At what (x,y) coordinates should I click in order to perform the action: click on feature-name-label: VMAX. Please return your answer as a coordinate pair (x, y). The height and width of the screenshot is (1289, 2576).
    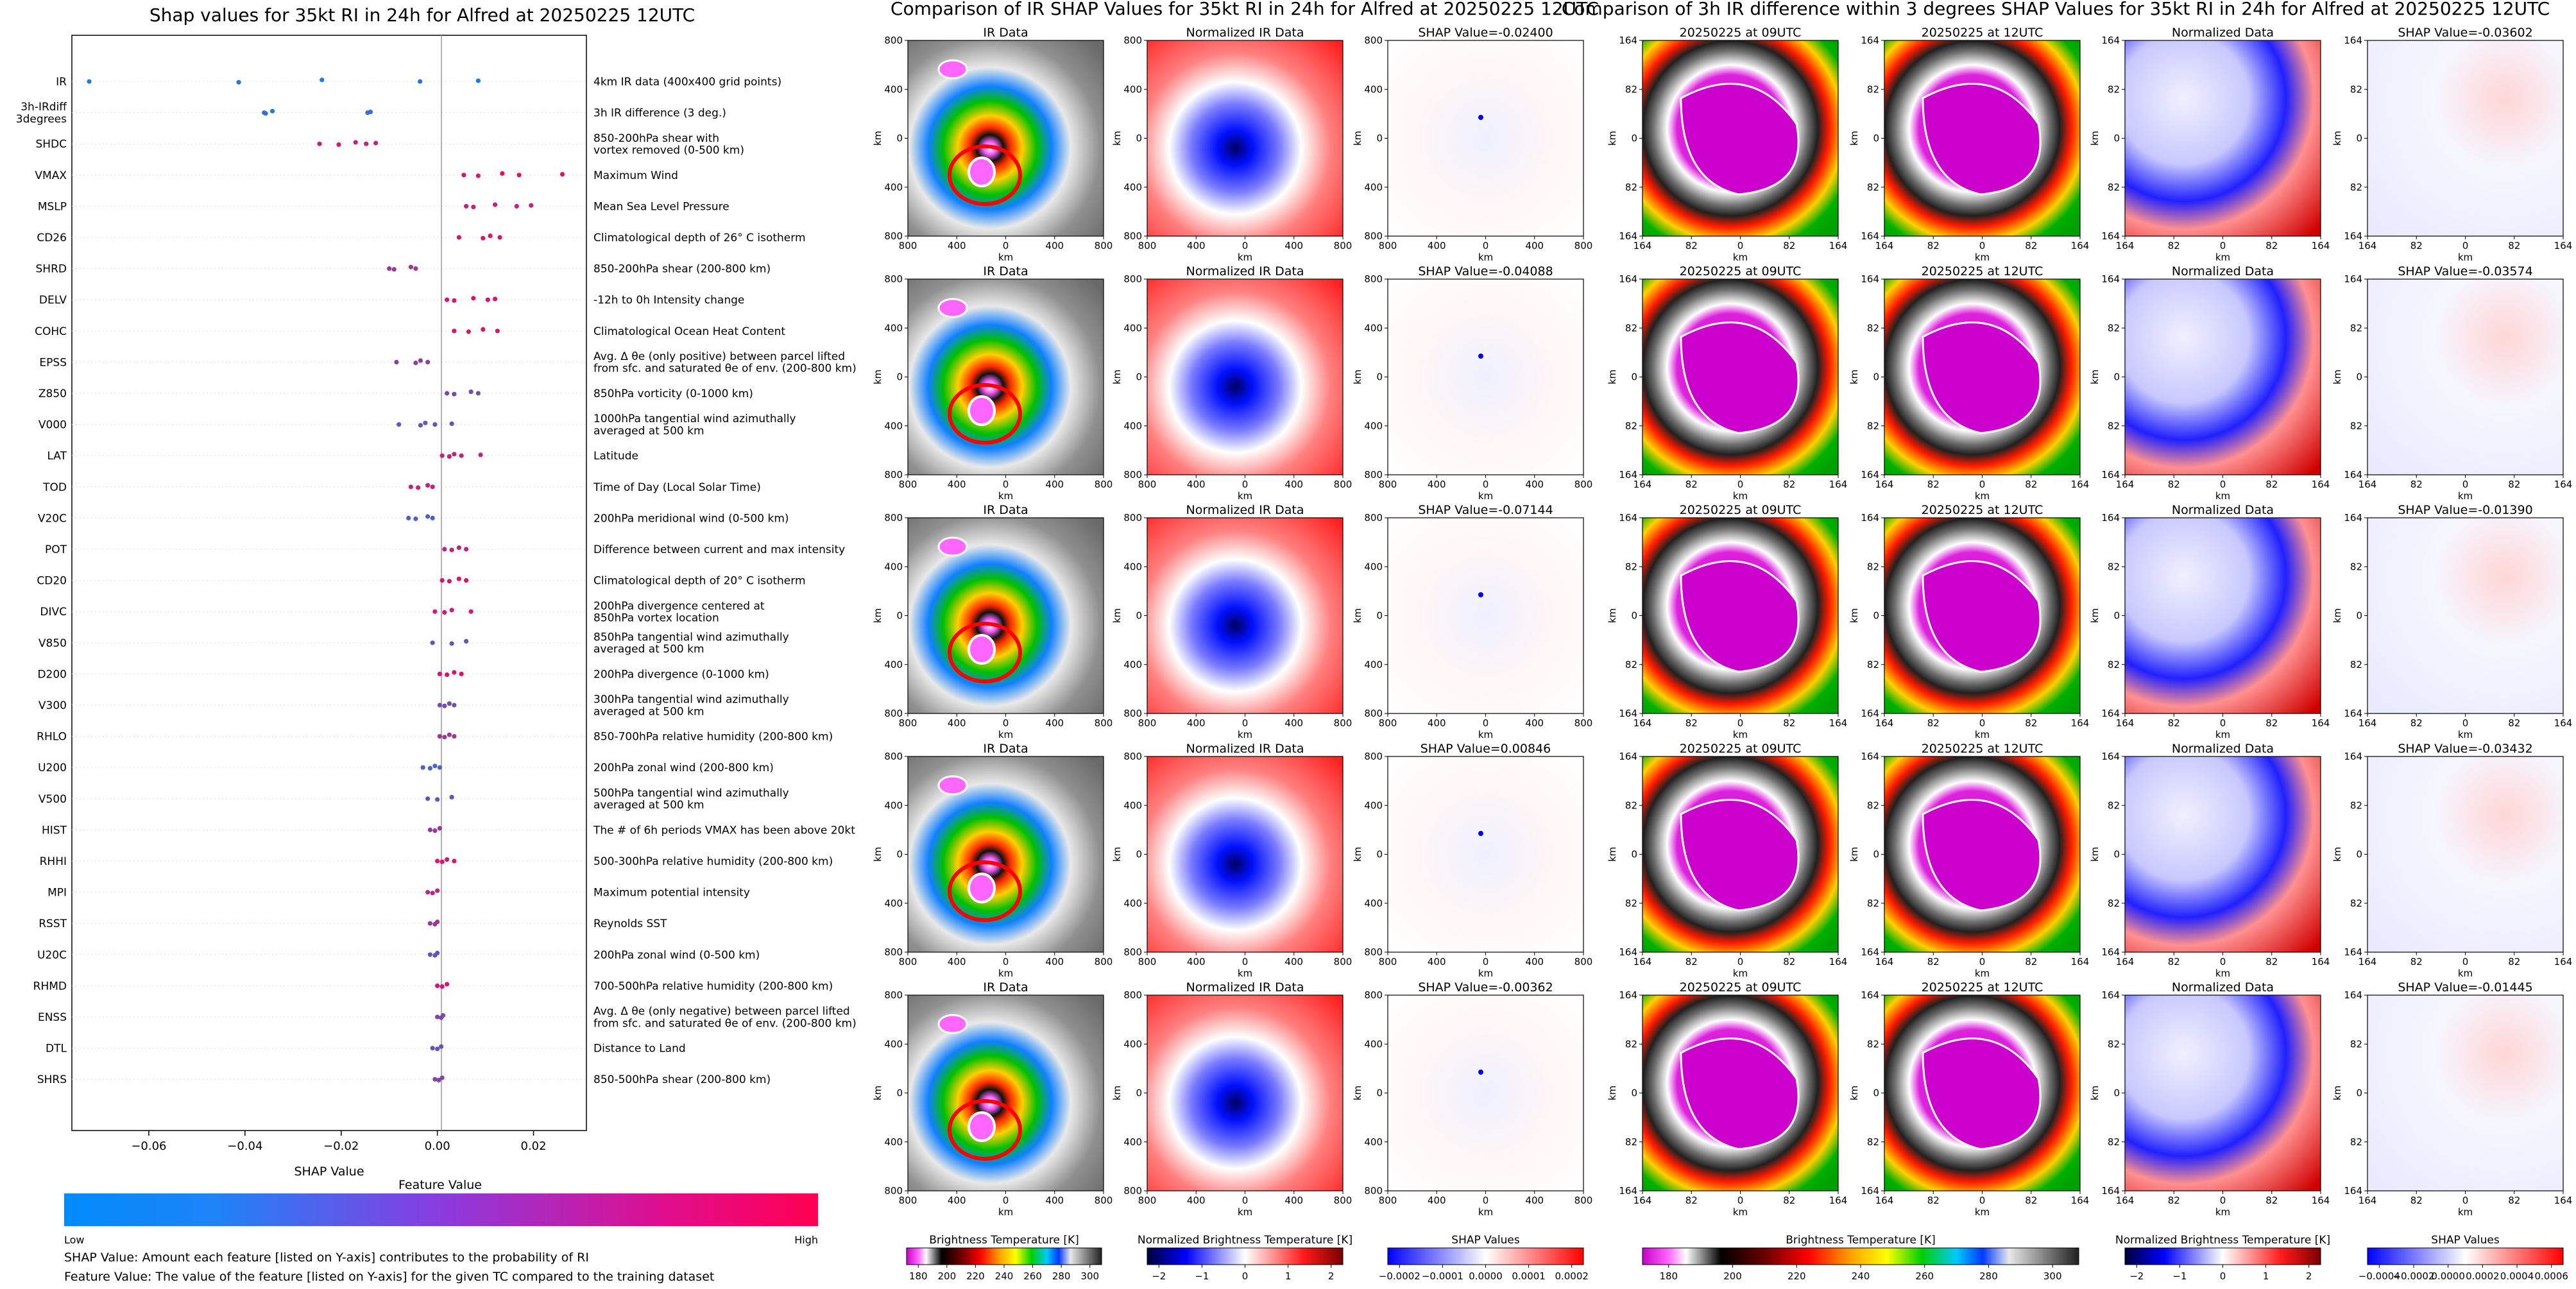
    Looking at the image, I should click on (51, 175).